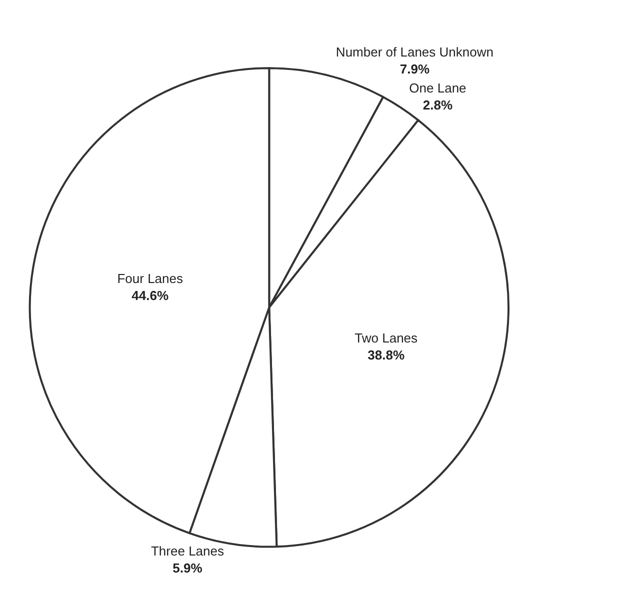  I want to click on slice-label: Three Lanes, so click(187, 551).